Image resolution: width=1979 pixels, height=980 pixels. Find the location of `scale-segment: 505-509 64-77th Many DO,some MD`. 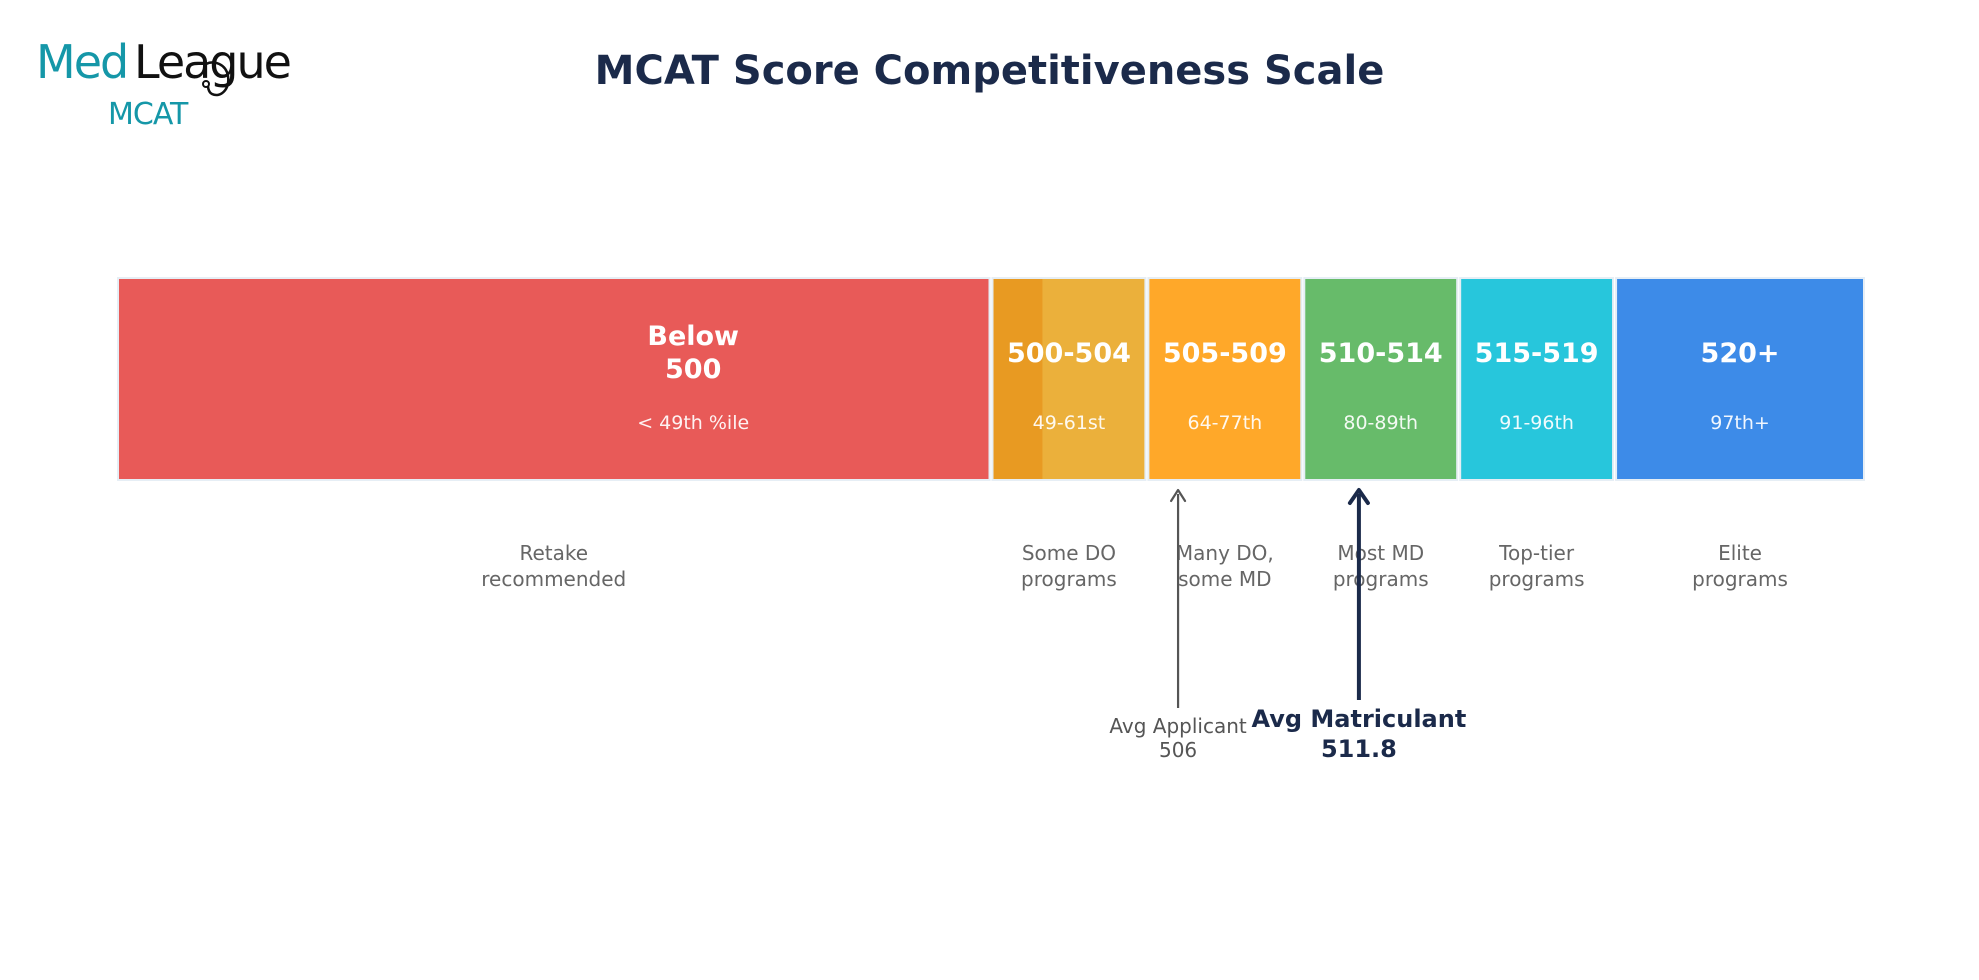

scale-segment: 505-509 64-77th Many DO,some MD is located at coordinates (1225, 434).